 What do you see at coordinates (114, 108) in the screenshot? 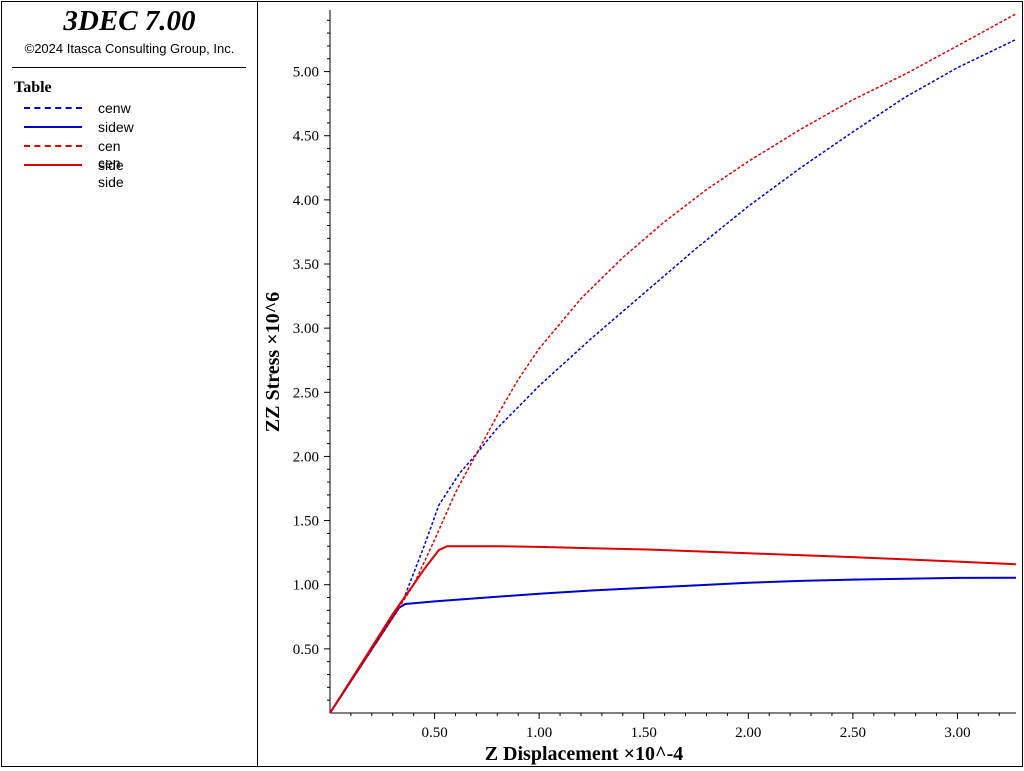
I see `legend-label: cenw` at bounding box center [114, 108].